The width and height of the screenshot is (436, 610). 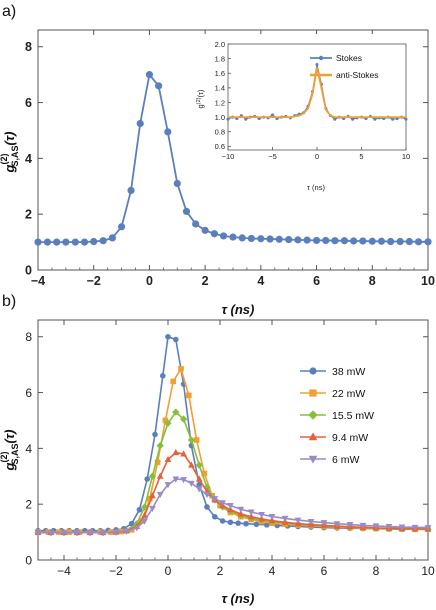 I want to click on b-ytick-label: 0, so click(x=28, y=561).